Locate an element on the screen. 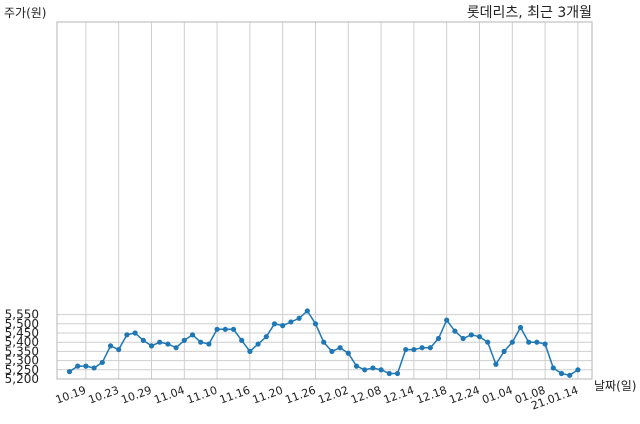 This screenshot has width=640, height=424. y-axis-label: 주가(원) is located at coordinates (25, 13).